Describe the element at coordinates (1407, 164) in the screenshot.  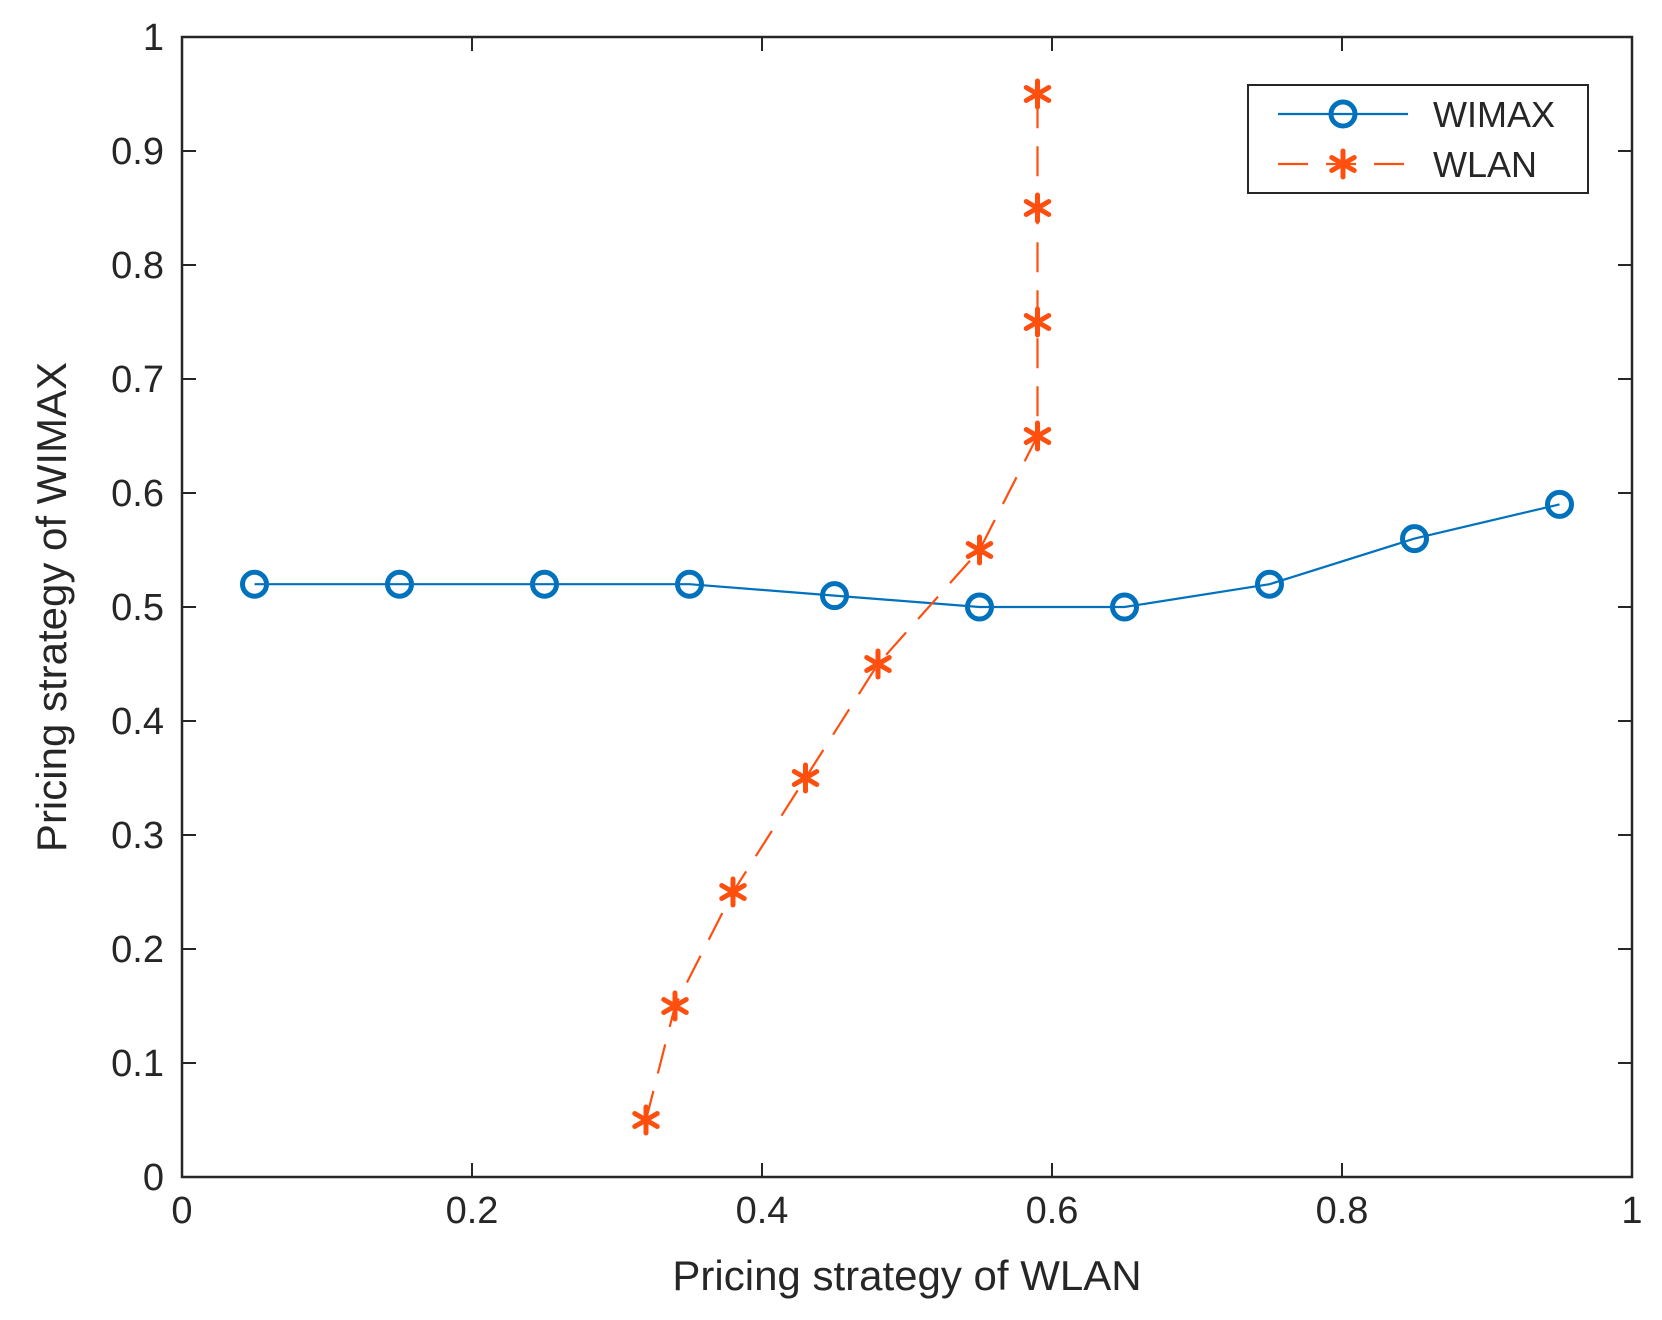
I see `legend-item-wlan: WLAN` at that location.